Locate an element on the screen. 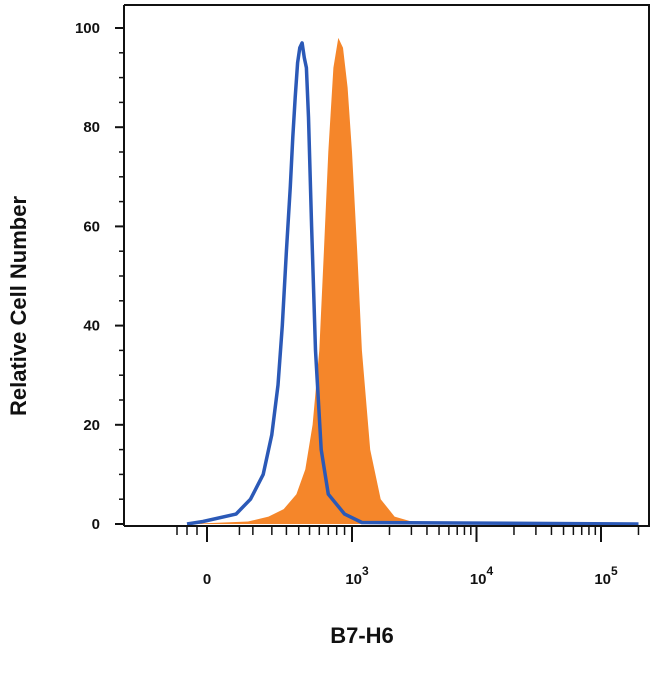 This screenshot has width=650, height=692. y-tick-label: 20 is located at coordinates (91, 425).